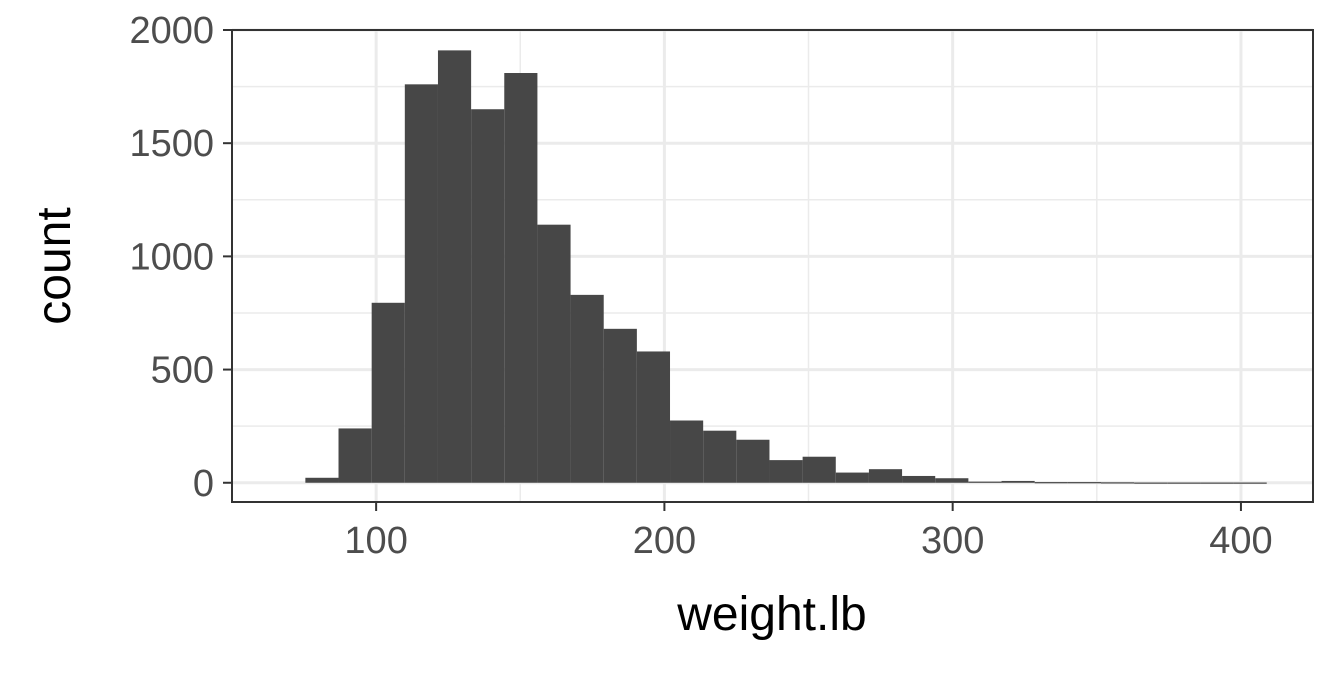 The width and height of the screenshot is (1344, 677). I want to click on y-tick-label: 1000, so click(171, 257).